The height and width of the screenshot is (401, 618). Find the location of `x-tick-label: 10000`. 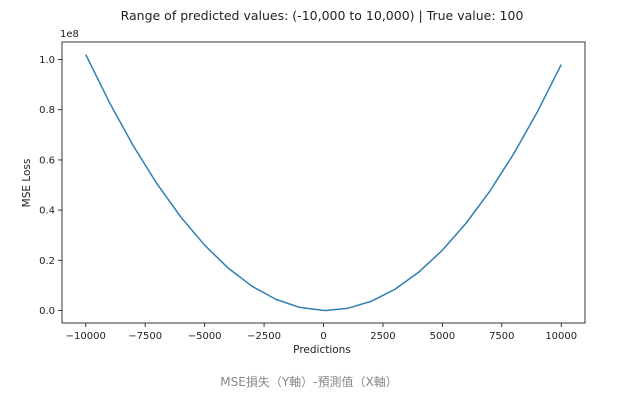

x-tick-label: 10000 is located at coordinates (561, 336).